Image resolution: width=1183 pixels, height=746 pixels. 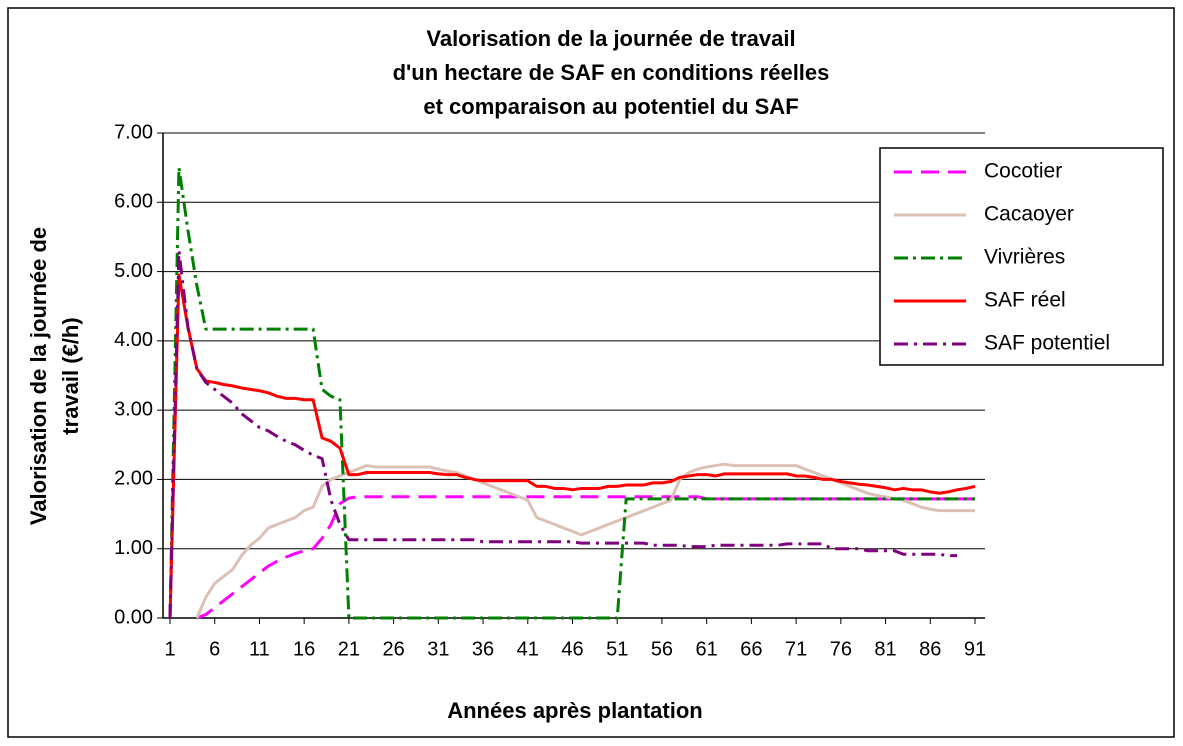 What do you see at coordinates (1047, 343) in the screenshot?
I see `legend-label: SAF potentiel` at bounding box center [1047, 343].